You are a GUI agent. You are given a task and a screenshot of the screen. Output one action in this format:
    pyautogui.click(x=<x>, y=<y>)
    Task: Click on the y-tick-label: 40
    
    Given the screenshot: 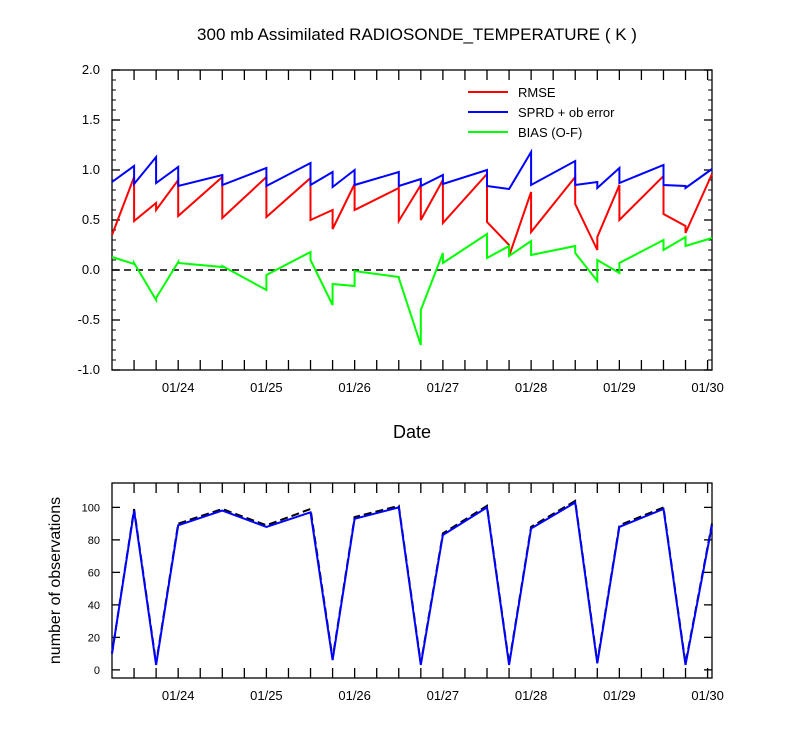 What is the action you would take?
    pyautogui.click(x=94, y=606)
    